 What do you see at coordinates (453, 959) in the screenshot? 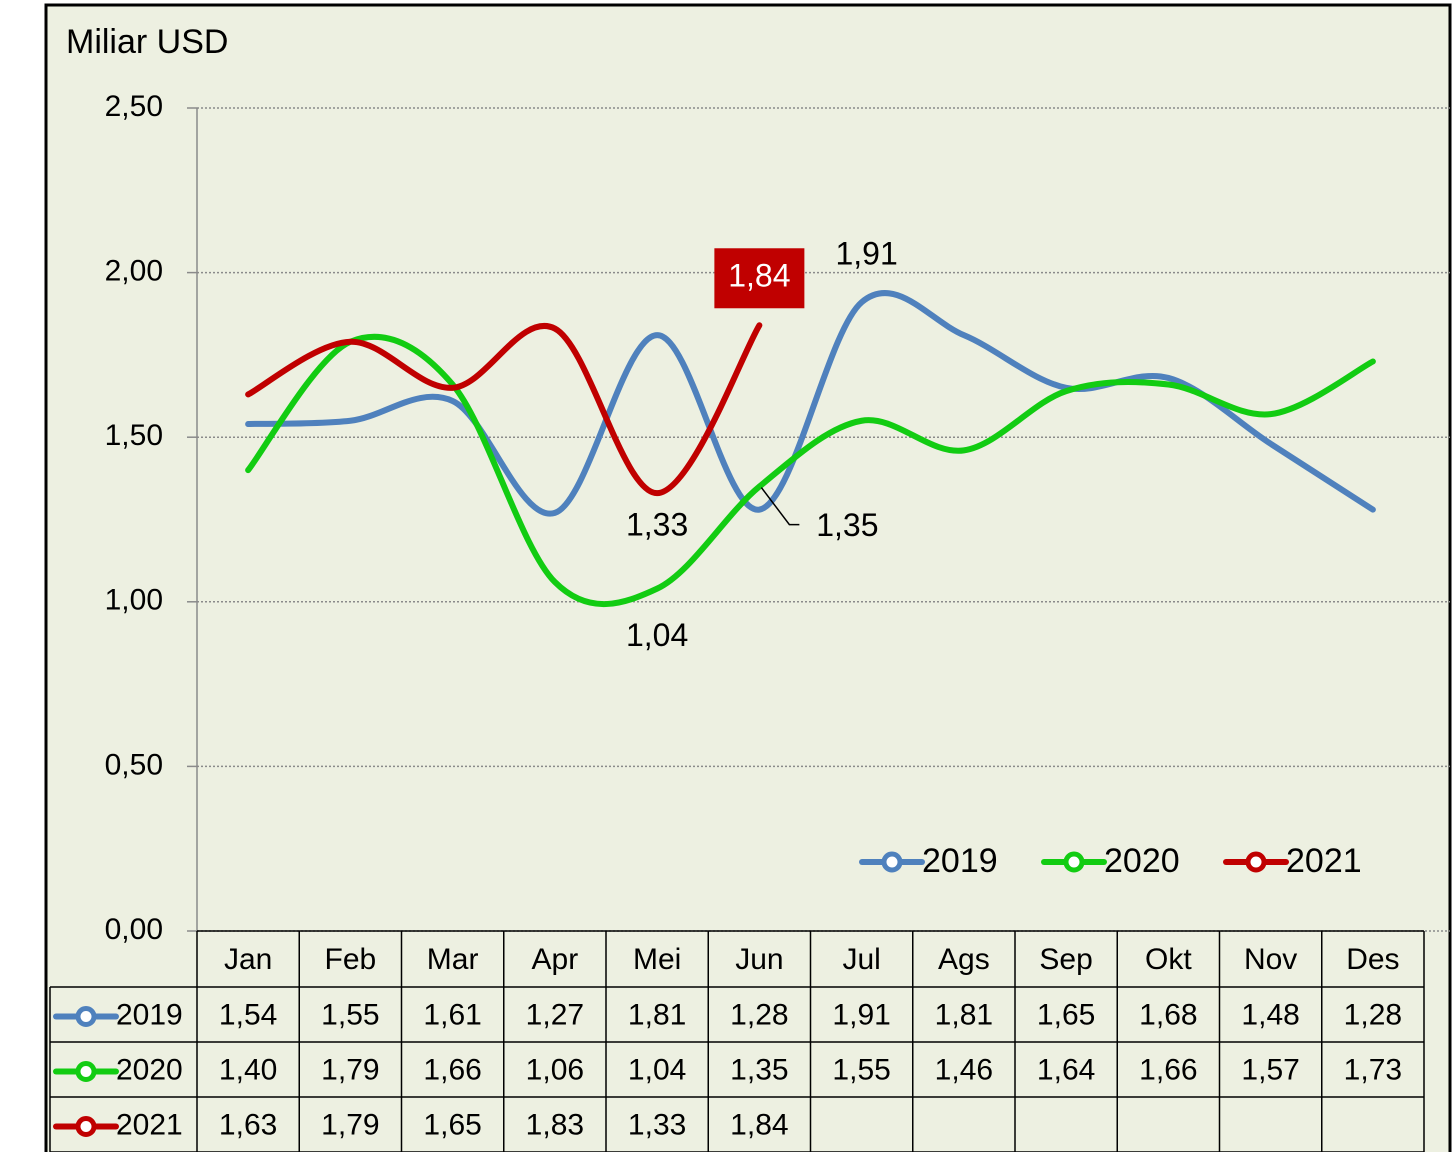
I see `x-tick-label: Mar` at bounding box center [453, 959].